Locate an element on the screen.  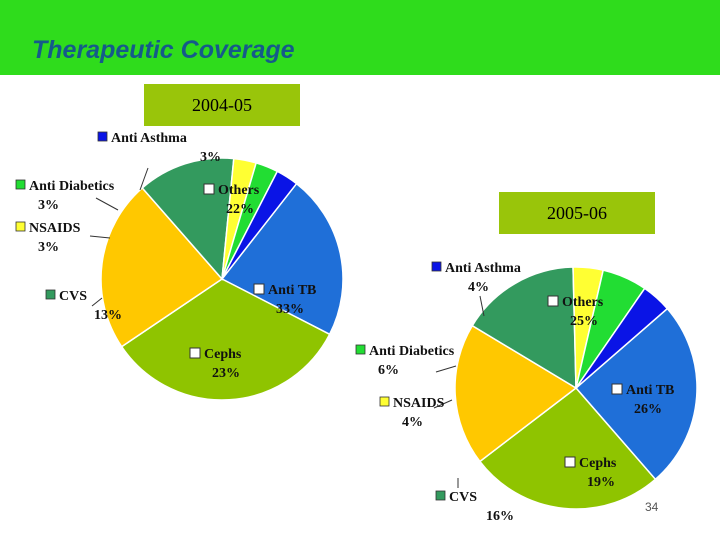
chart-2-legend-swatch-cvs is located at coordinates (440, 495).